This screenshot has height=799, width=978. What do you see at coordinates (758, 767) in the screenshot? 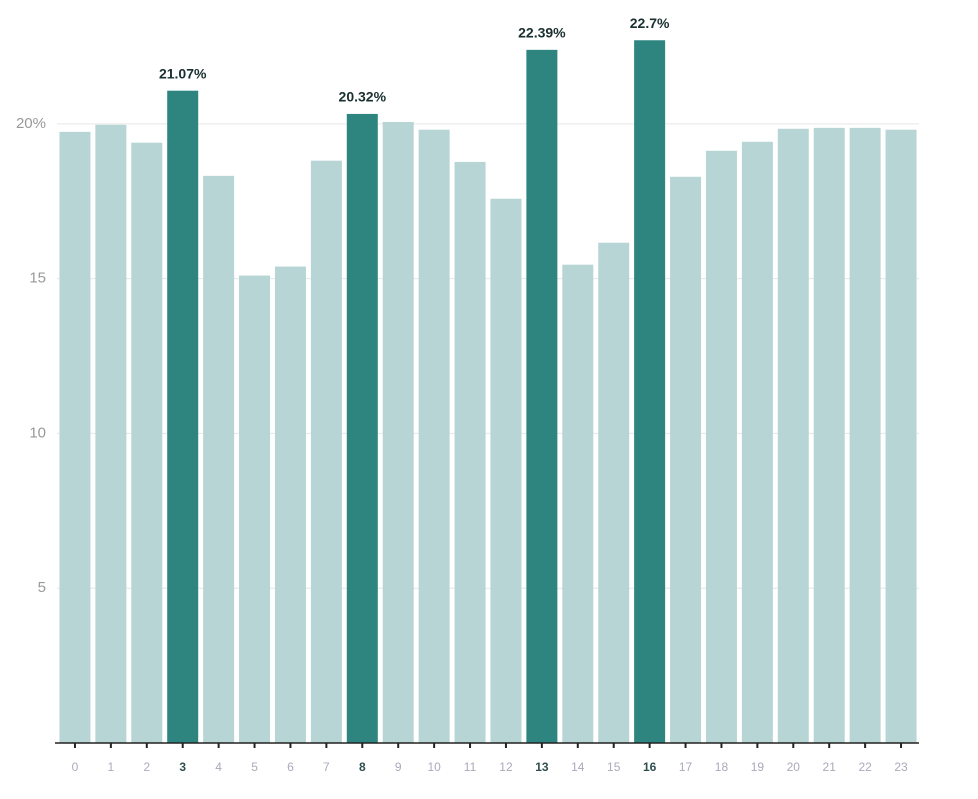
I see `x-tick-label: 19` at bounding box center [758, 767].